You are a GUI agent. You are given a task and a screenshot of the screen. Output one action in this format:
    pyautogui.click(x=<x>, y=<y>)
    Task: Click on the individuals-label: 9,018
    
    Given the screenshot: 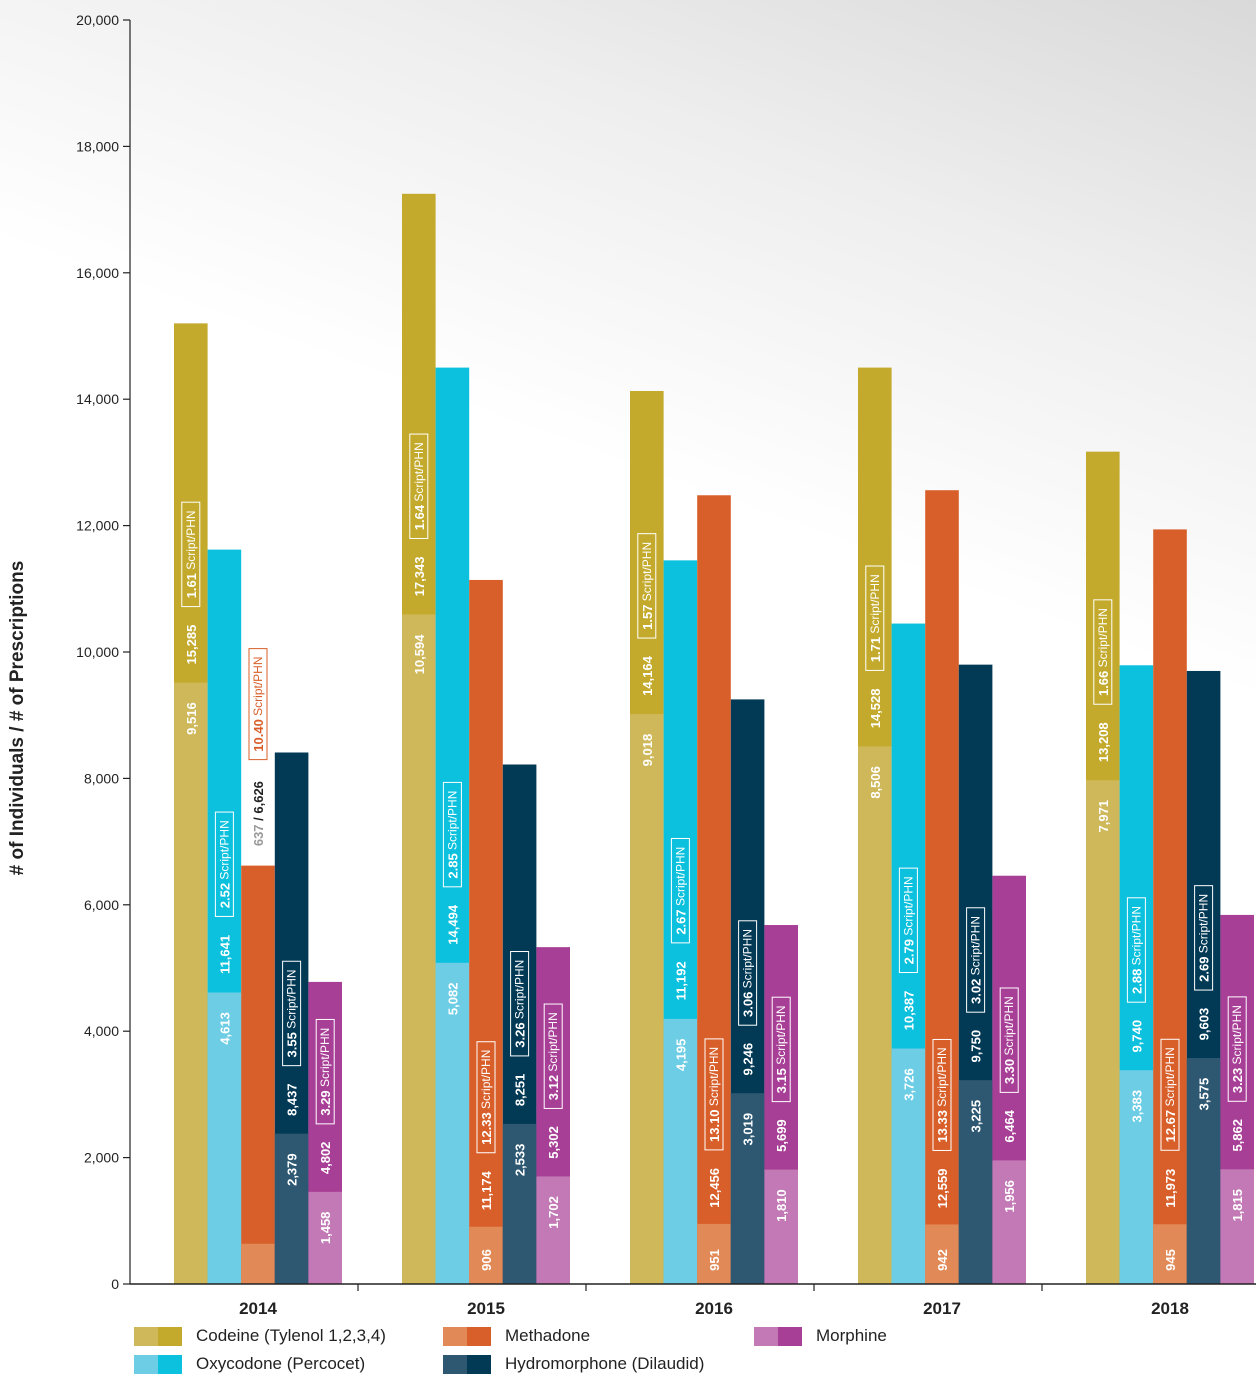 What is the action you would take?
    pyautogui.click(x=646, y=750)
    